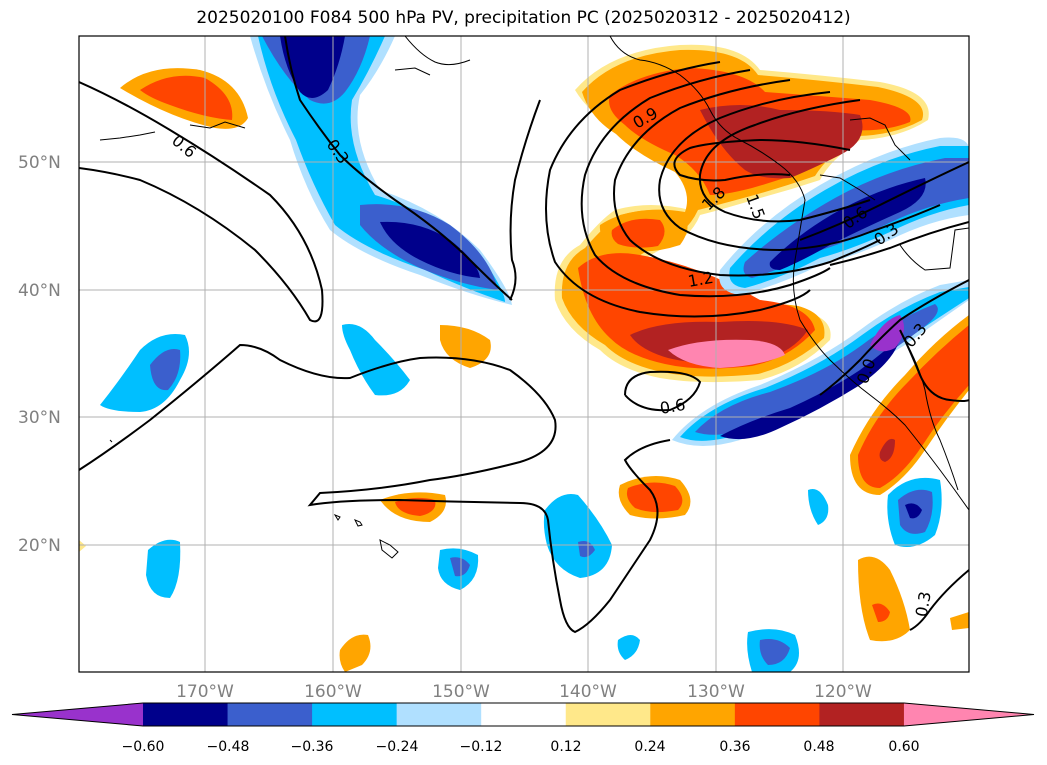  Describe the element at coordinates (903, 747) in the screenshot. I see `colorbar-tick-label: 0.60` at that location.